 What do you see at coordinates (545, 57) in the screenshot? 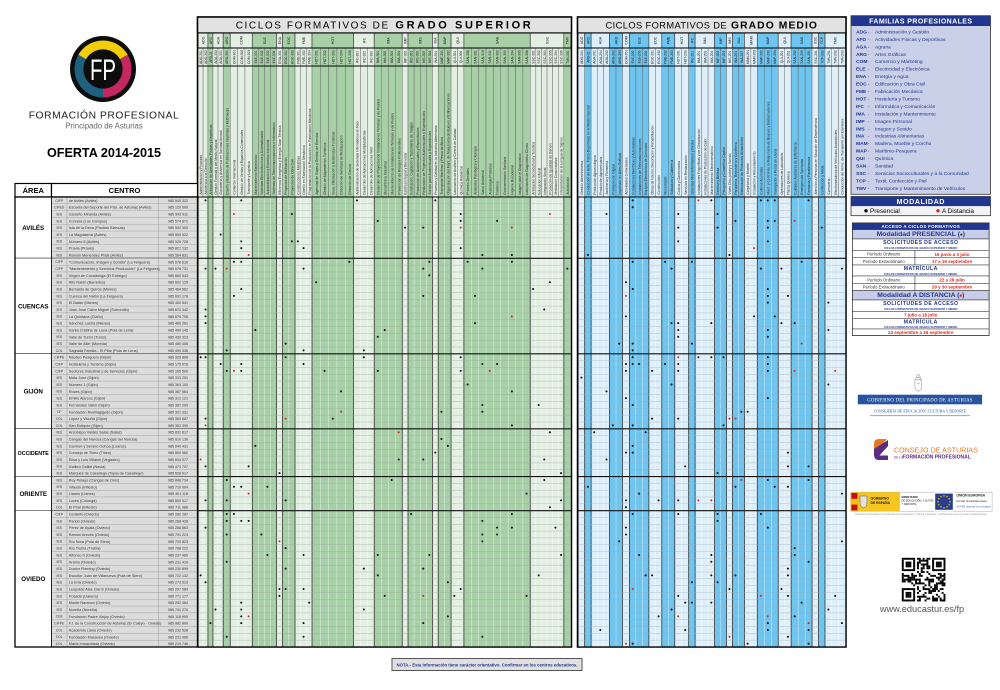
I see `svg-text: SSC-303` at bounding box center [545, 57].